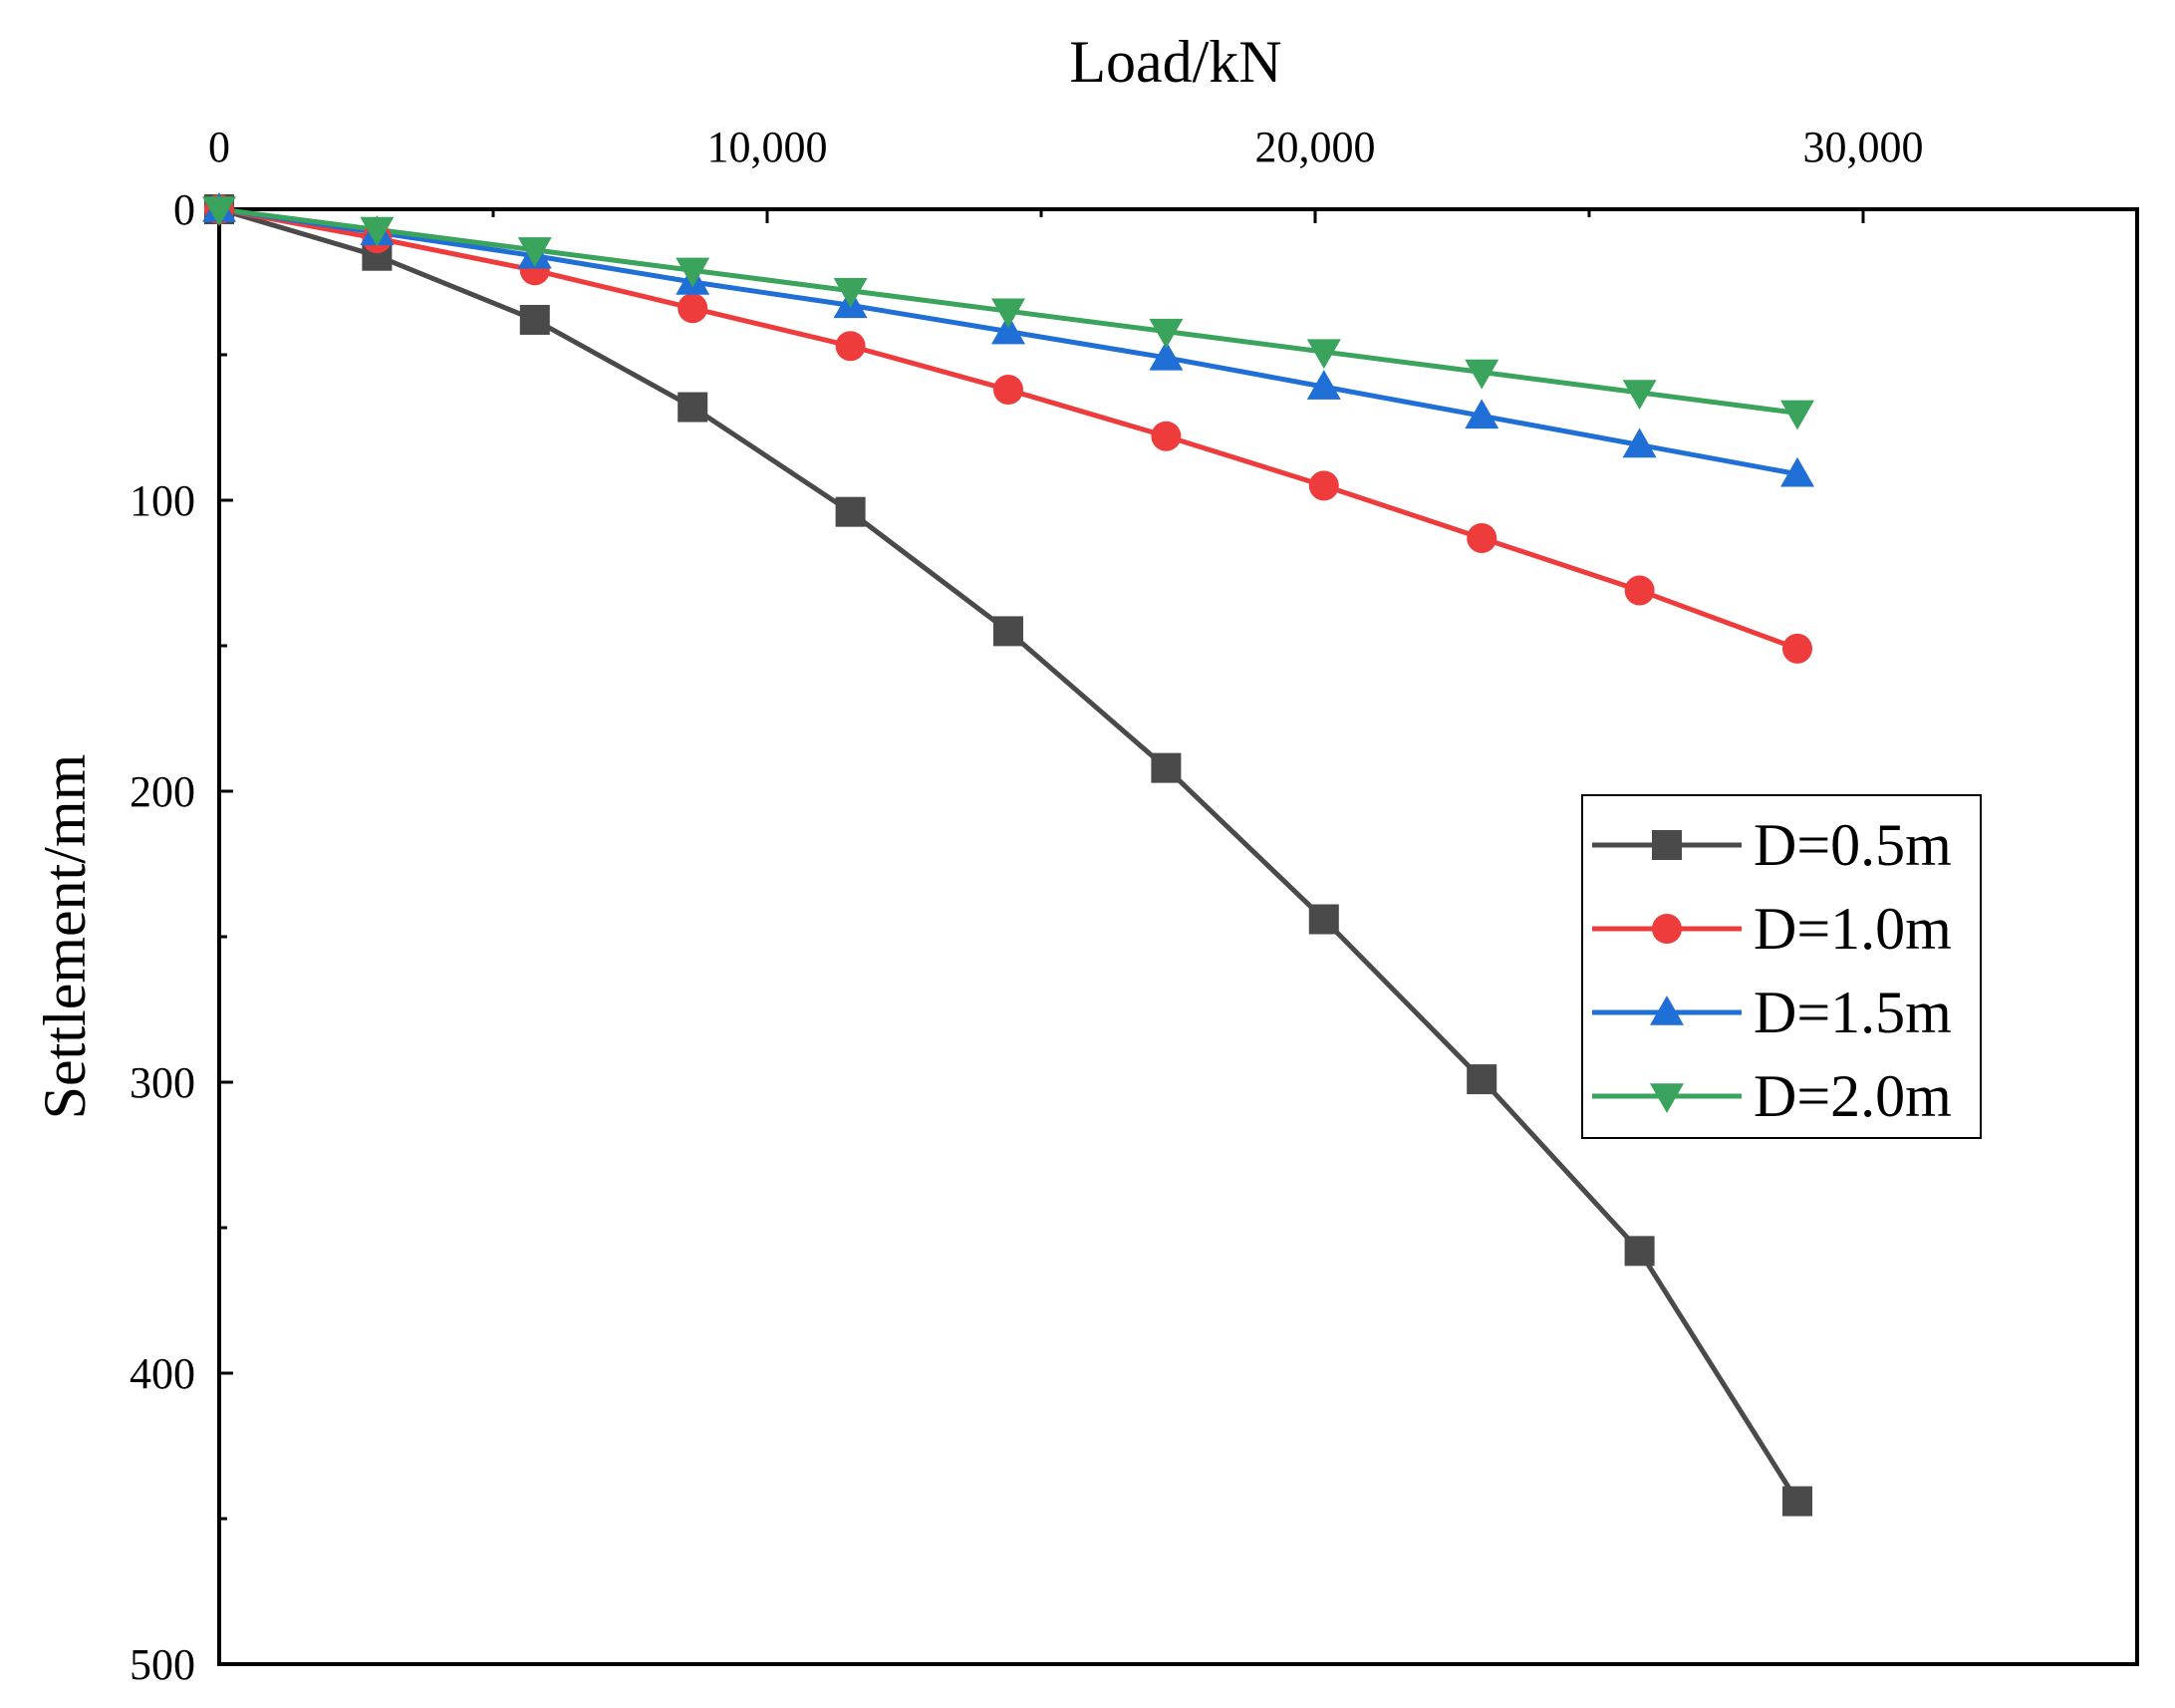 This screenshot has width=2175, height=1708. What do you see at coordinates (1175, 62) in the screenshot?
I see `x-axis-title: Load/kN` at bounding box center [1175, 62].